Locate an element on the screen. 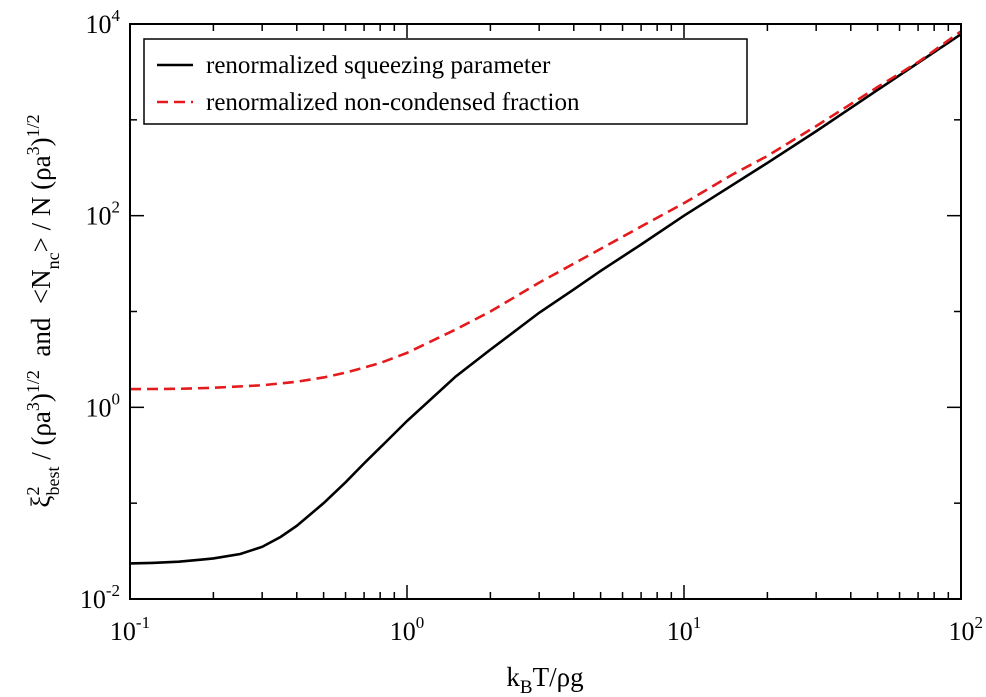  y-axis-title: ξ2best / (ρa3)1/2 and <Nnc> / N (ρa3)1/2 is located at coordinates (43, 310).